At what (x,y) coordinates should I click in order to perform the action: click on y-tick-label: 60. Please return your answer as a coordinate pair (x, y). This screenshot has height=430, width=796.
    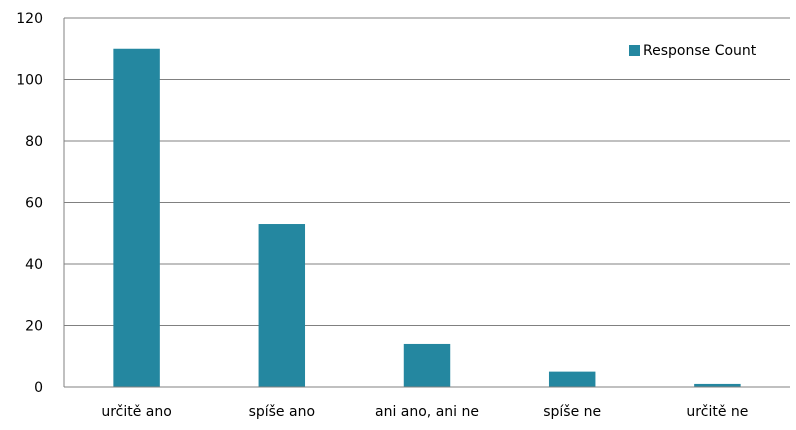
    Looking at the image, I should click on (34, 204).